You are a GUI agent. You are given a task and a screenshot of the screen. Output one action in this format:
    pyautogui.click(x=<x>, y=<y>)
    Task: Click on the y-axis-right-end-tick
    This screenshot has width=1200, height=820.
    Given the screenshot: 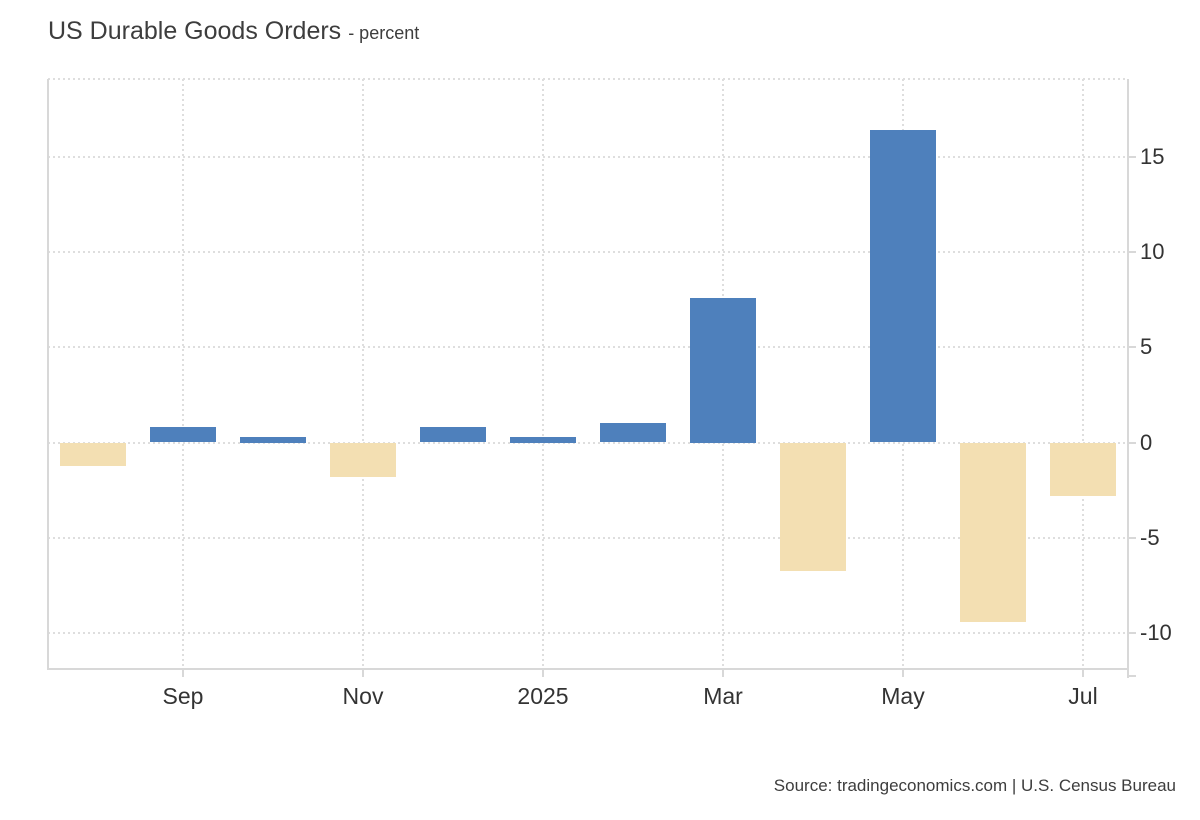 What is the action you would take?
    pyautogui.click(x=1131, y=676)
    